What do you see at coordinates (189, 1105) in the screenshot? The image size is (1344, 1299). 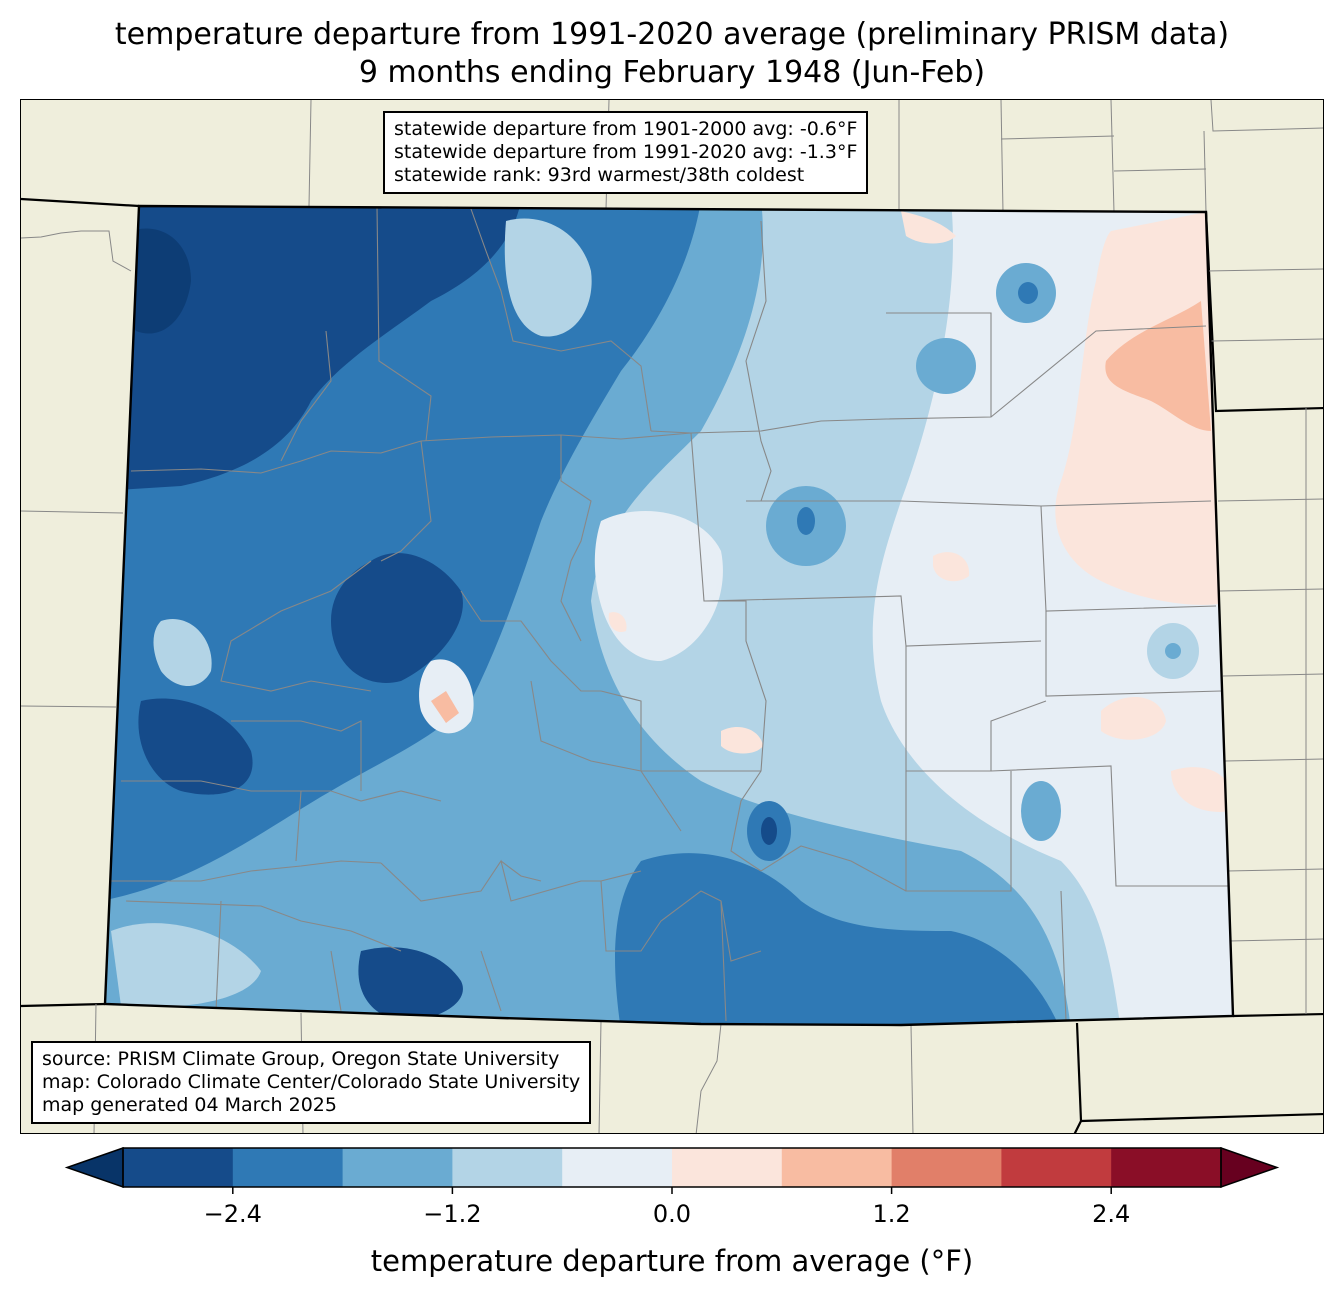 I see `generated-date-line: map generated 04 March 2025` at bounding box center [189, 1105].